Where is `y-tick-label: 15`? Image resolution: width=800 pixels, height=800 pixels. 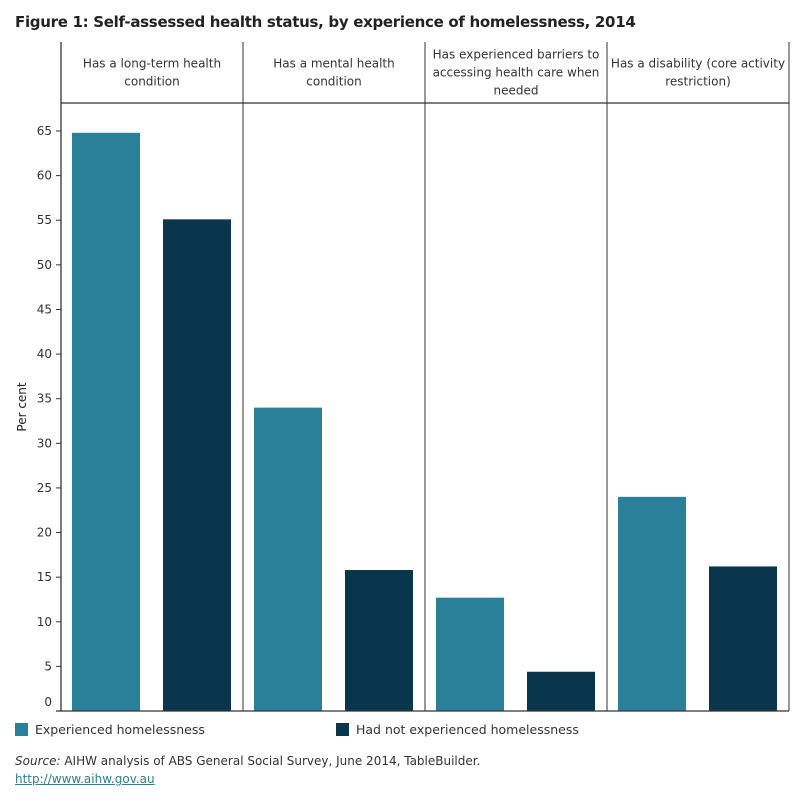
y-tick-label: 15 is located at coordinates (44, 577).